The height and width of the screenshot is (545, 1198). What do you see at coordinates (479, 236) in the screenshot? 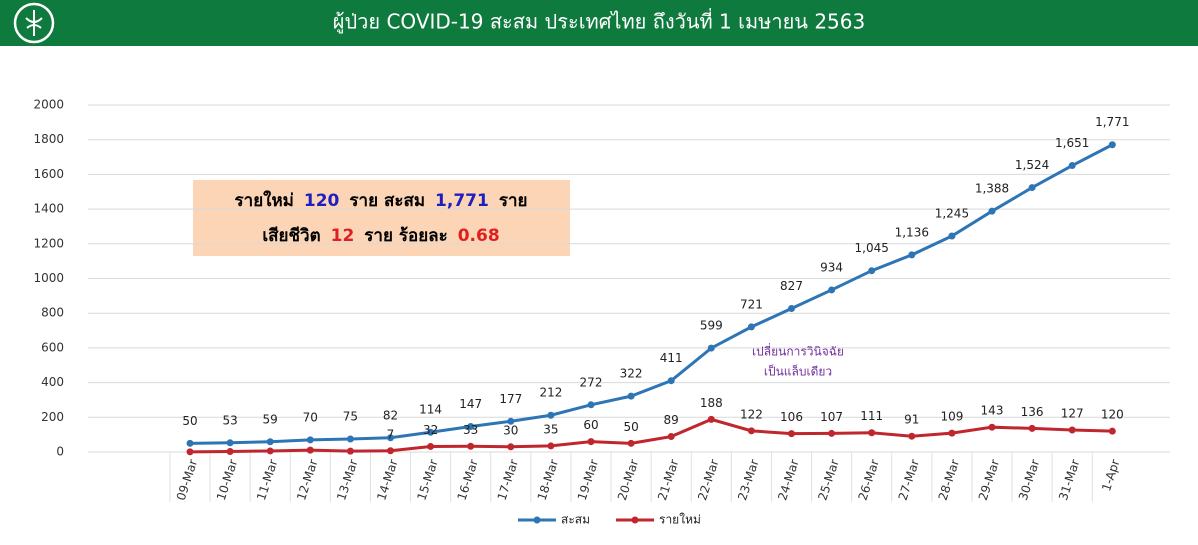
I see `info-segment: 0.68` at bounding box center [479, 236].